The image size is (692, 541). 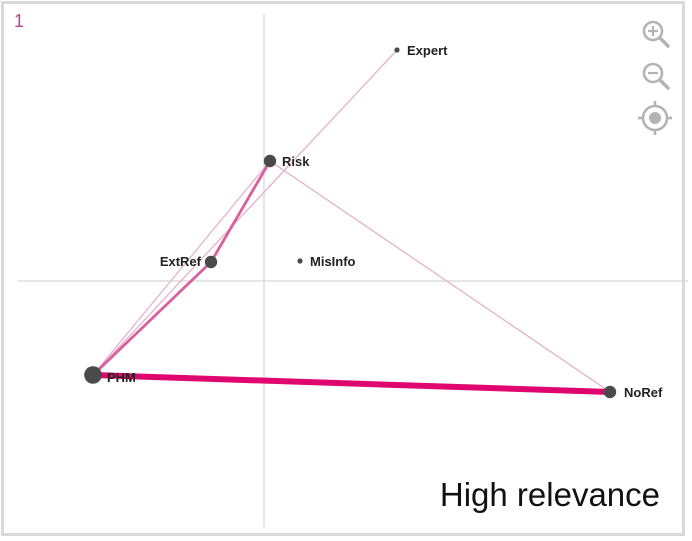 I want to click on node-extref, so click(x=211, y=262).